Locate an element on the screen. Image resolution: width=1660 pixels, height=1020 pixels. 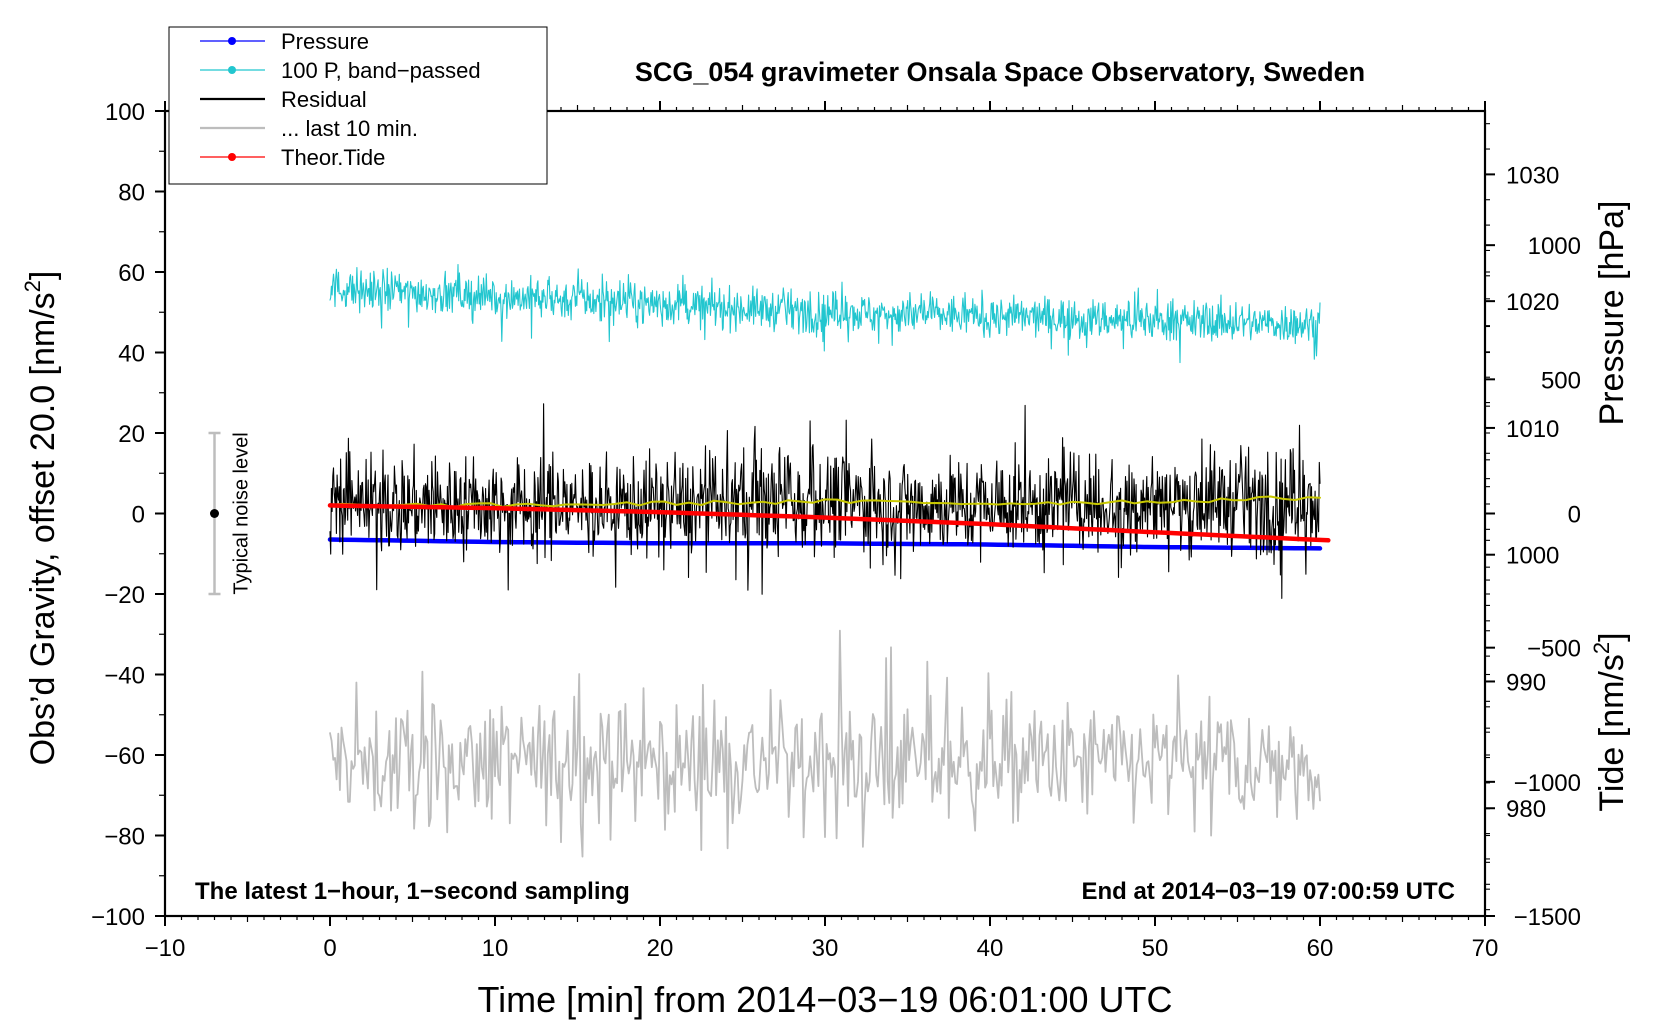
y-tick-label: −100 is located at coordinates (118, 917).